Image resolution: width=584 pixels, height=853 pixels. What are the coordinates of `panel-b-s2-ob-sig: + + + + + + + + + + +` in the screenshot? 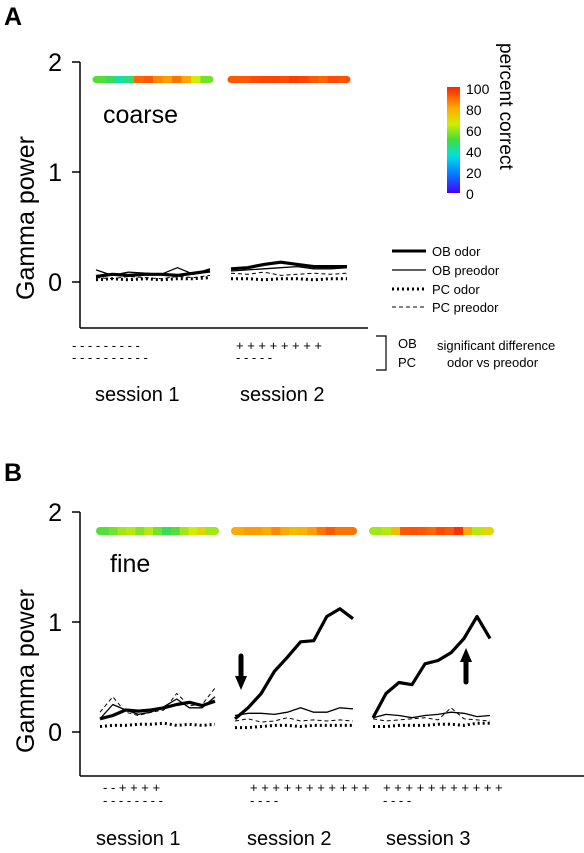 It's located at (310, 787).